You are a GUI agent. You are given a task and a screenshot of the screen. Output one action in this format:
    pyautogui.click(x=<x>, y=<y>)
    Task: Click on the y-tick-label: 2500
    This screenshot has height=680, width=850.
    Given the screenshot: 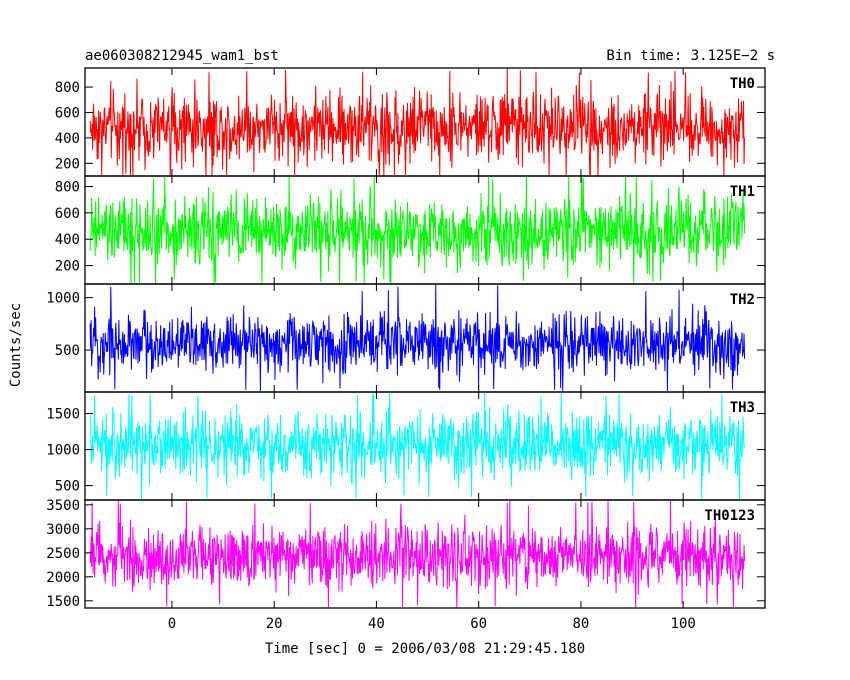 What is the action you would take?
    pyautogui.click(x=63, y=554)
    